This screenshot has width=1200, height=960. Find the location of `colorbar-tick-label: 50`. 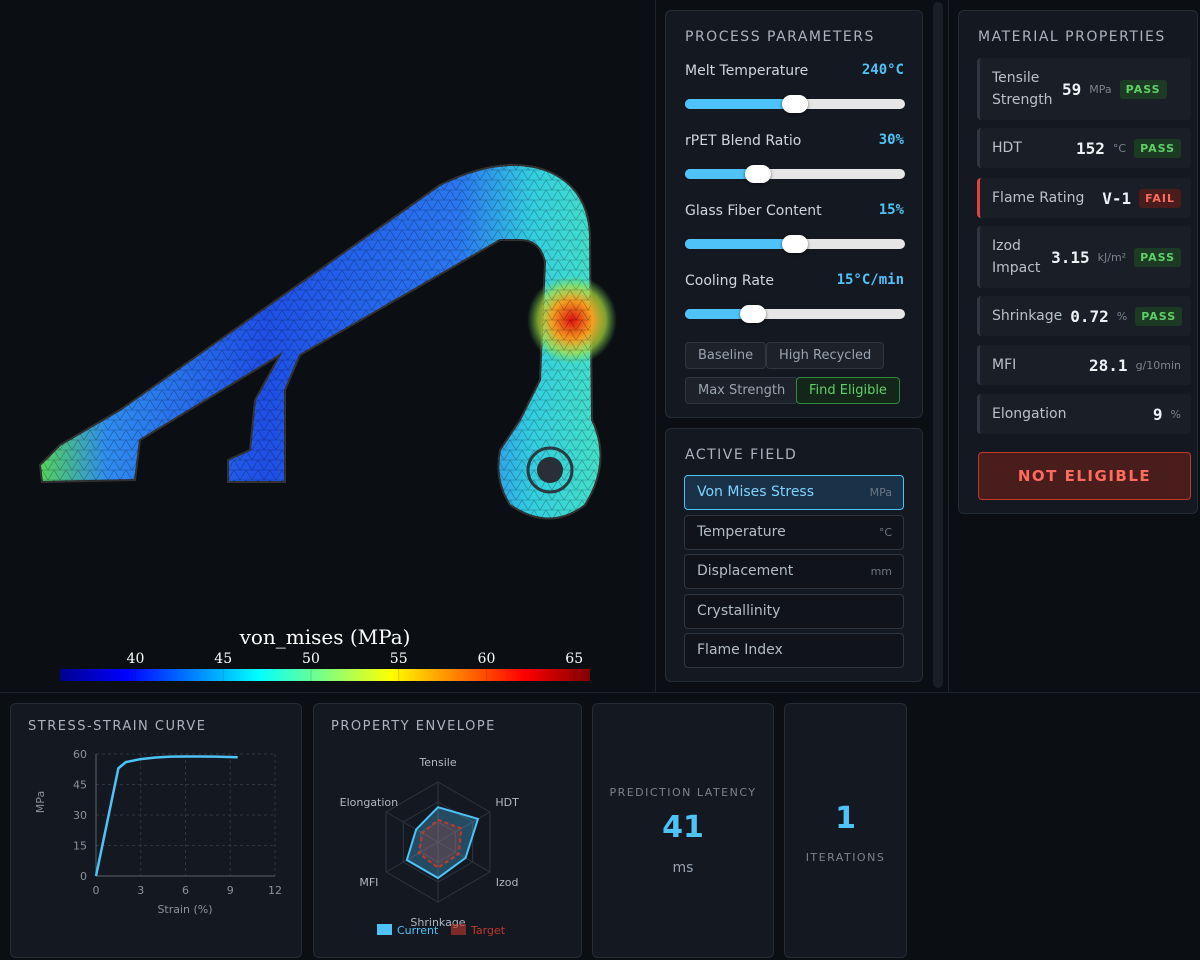

colorbar-tick-label: 50 is located at coordinates (311, 659).